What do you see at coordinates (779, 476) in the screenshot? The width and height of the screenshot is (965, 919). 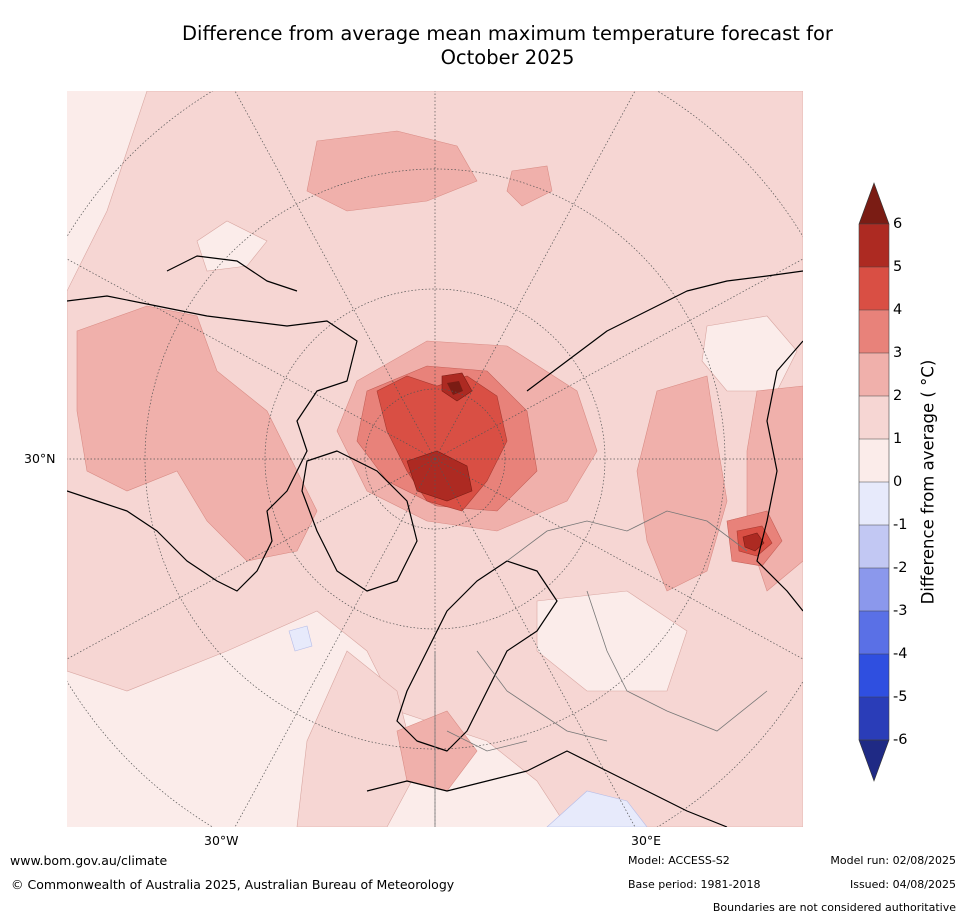 I see `coast-east-asia` at bounding box center [779, 476].